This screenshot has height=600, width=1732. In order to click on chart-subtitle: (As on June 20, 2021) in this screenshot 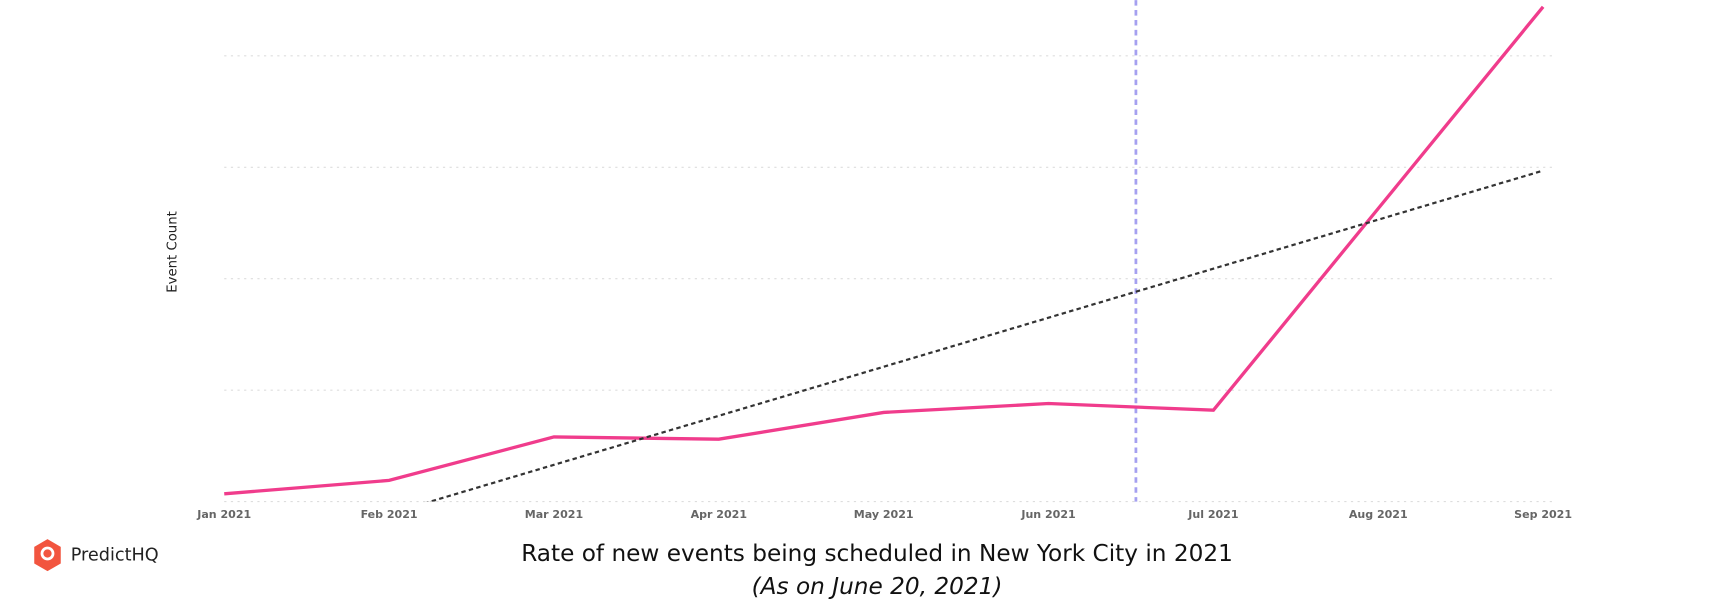, I will do `click(877, 586)`.